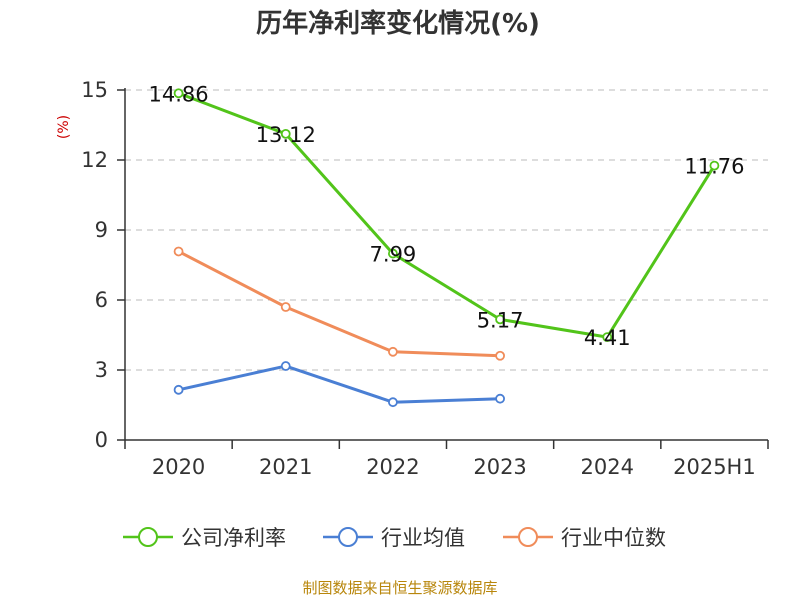 This screenshot has width=800, height=600. I want to click on legend: 公司净利率 行业均值 行业中位数, so click(394, 538).